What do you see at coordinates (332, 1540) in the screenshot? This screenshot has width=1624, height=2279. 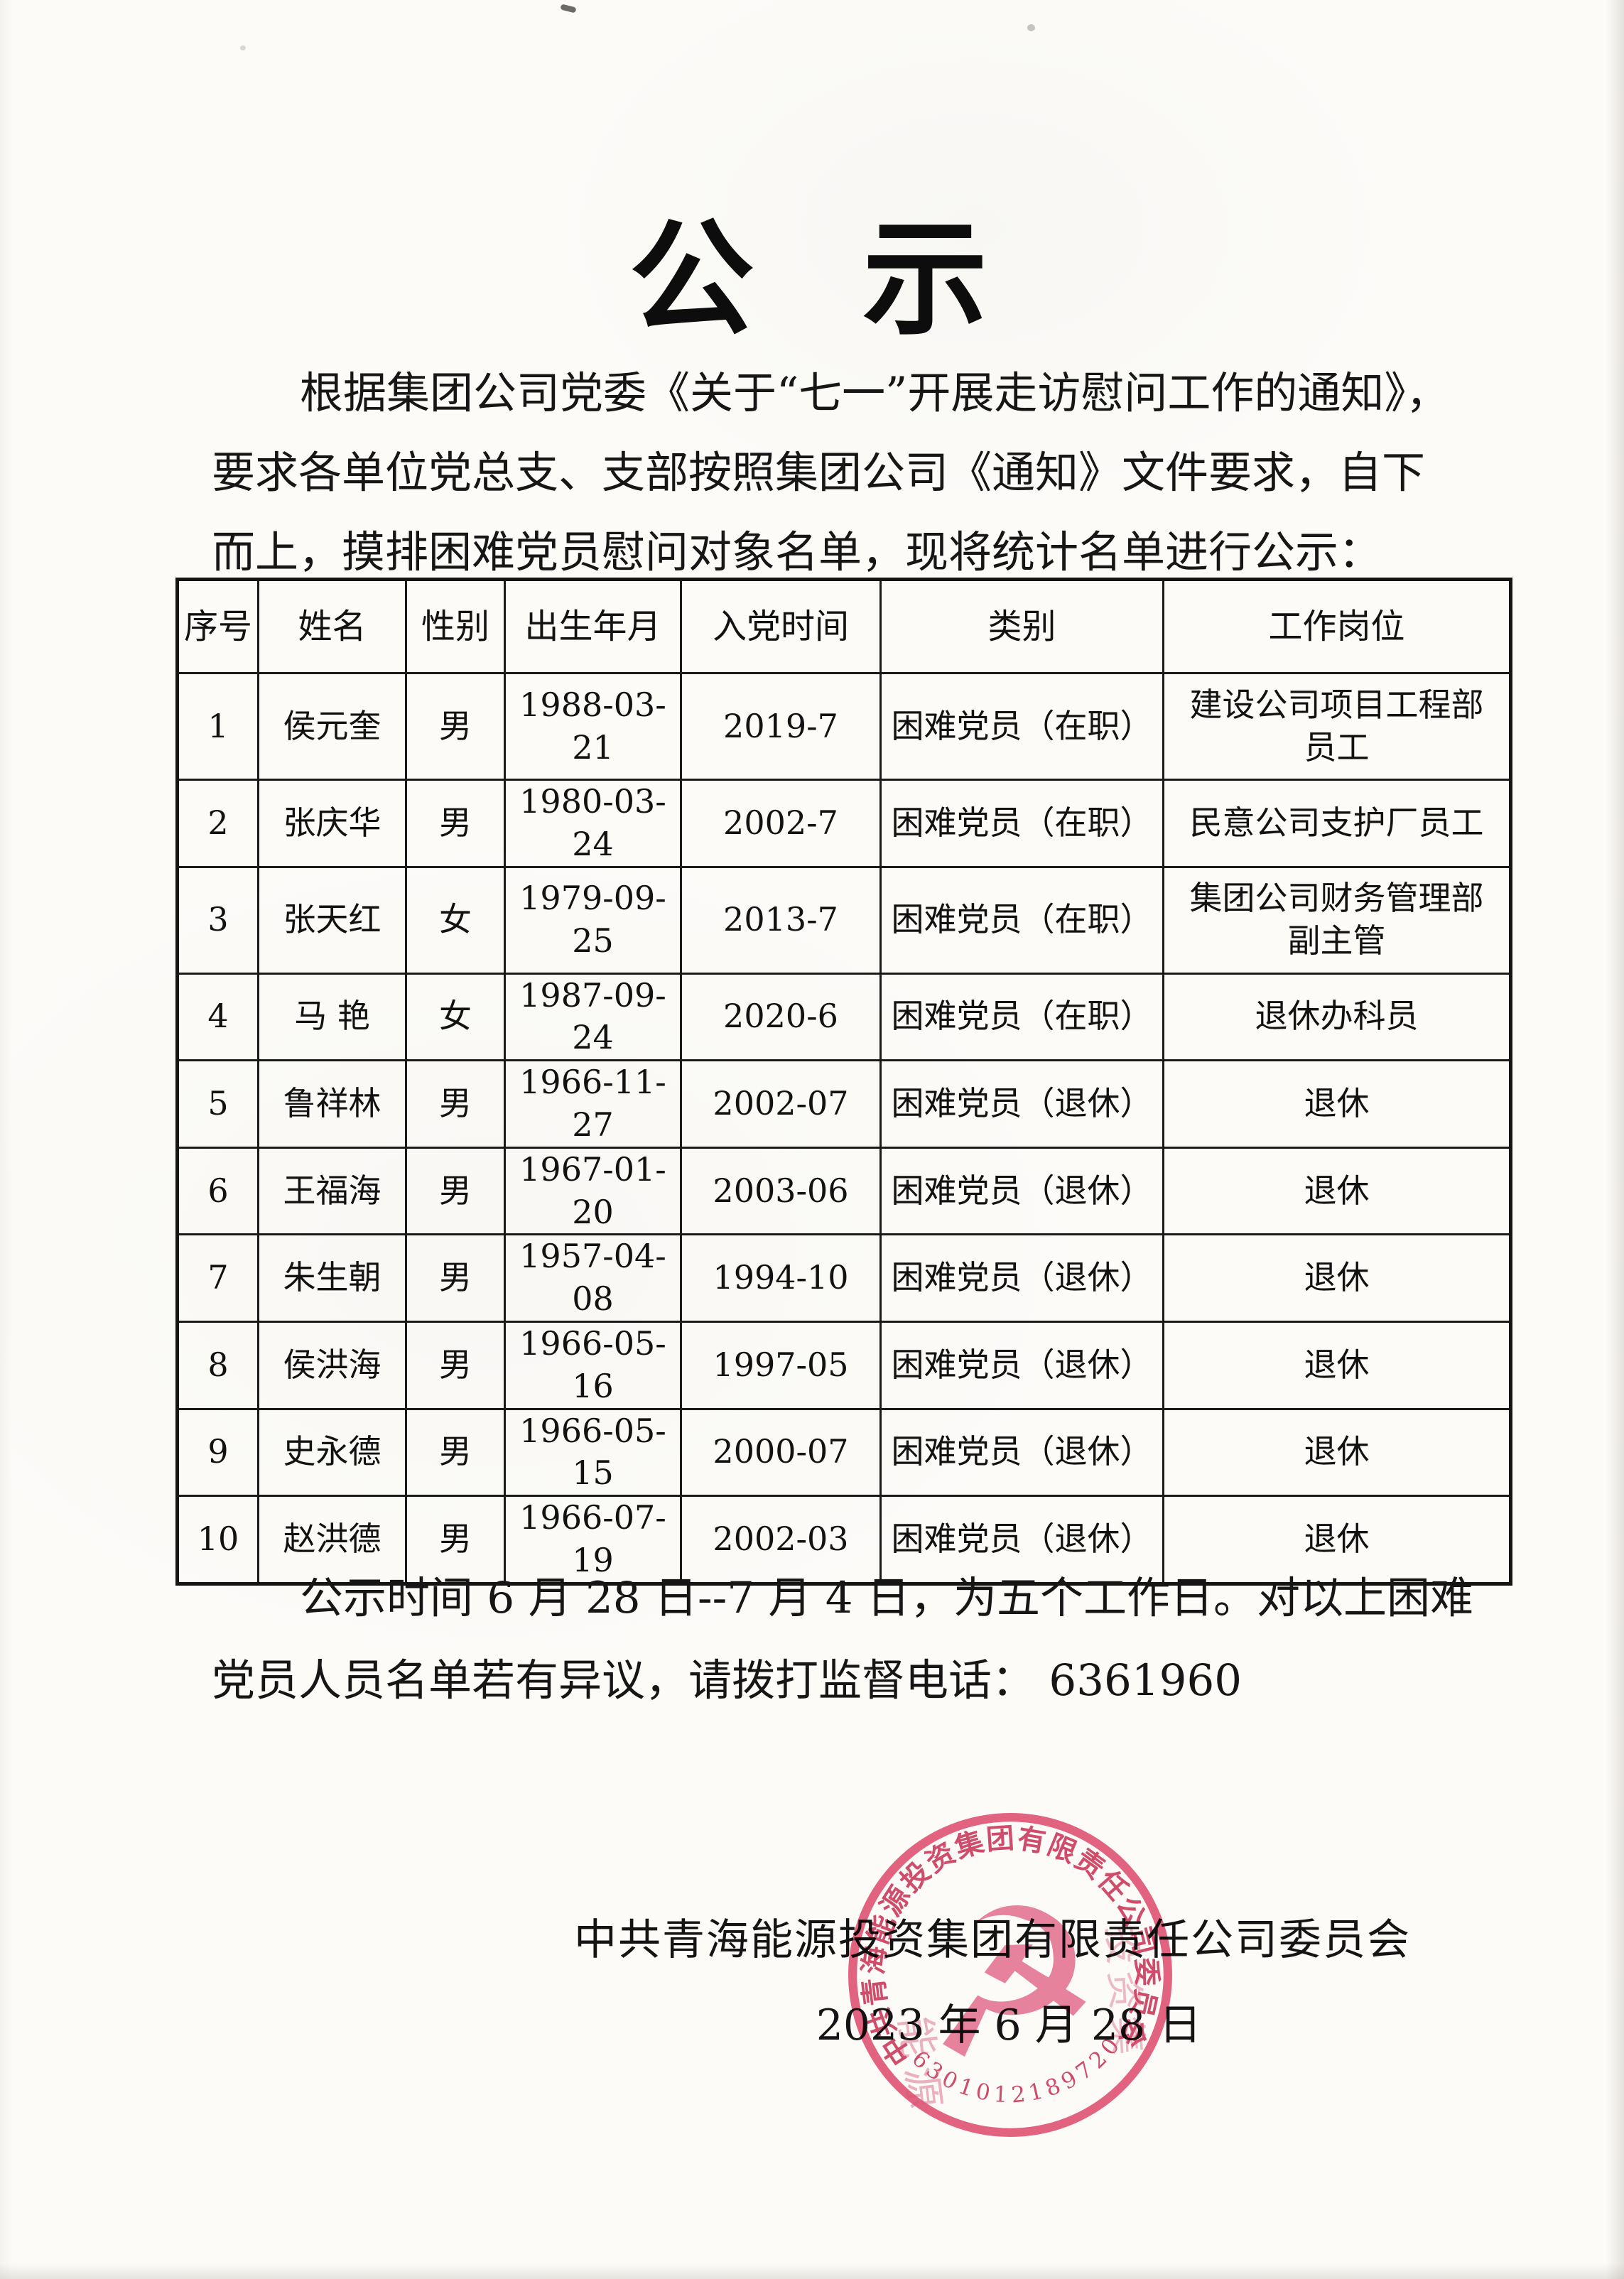 I see `cell-name: 赵洪德` at bounding box center [332, 1540].